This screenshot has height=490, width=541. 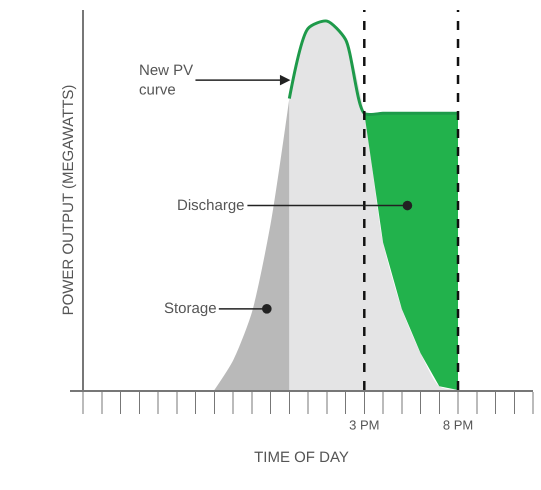 I want to click on annotation: Discharge, so click(x=211, y=205).